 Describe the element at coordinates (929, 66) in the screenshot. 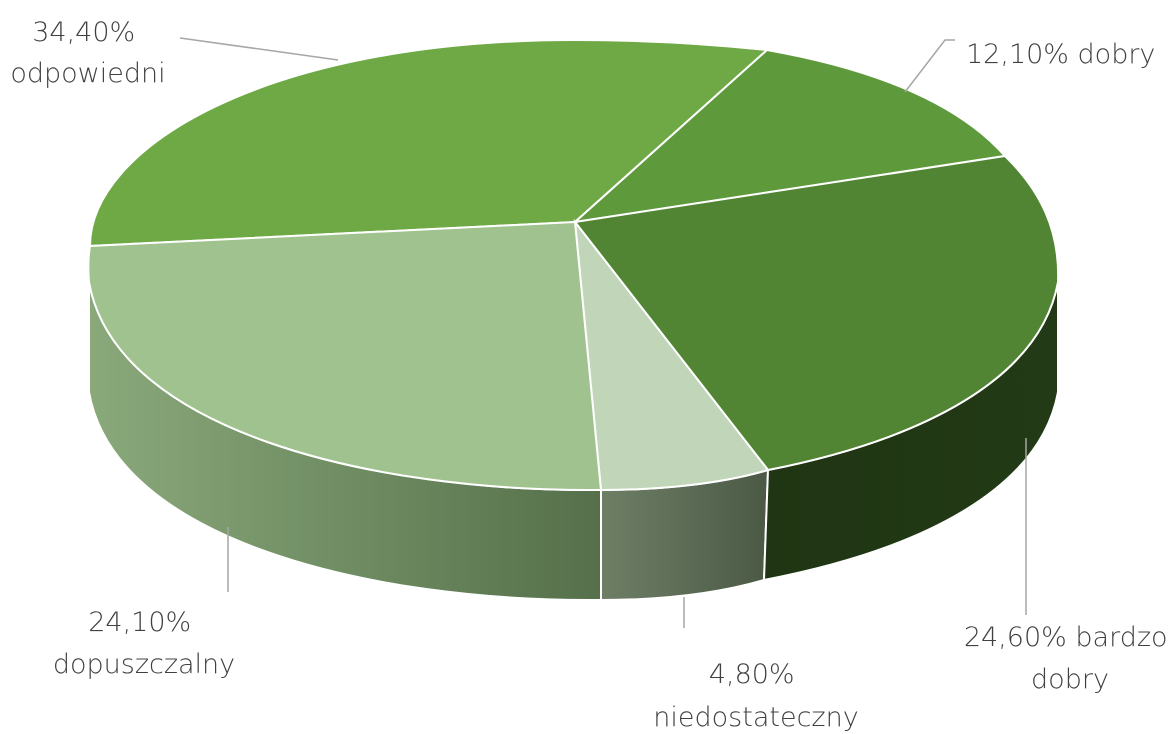

I see `leader-line-dobry` at that location.